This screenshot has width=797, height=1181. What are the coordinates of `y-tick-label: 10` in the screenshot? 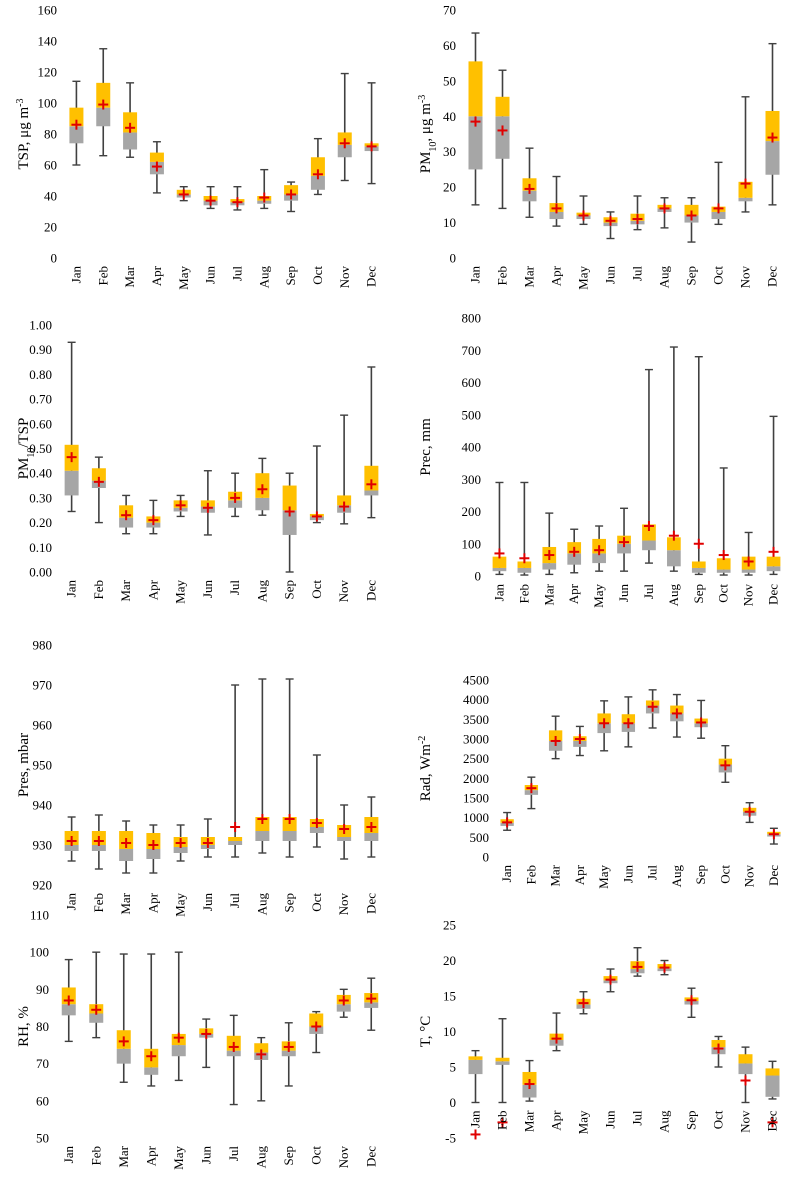 It's located at (449, 222).